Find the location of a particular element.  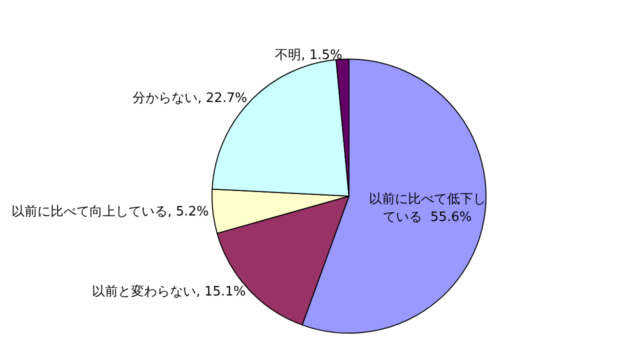

slice-label: 以前と変わらない, 15.1% is located at coordinates (169, 292).